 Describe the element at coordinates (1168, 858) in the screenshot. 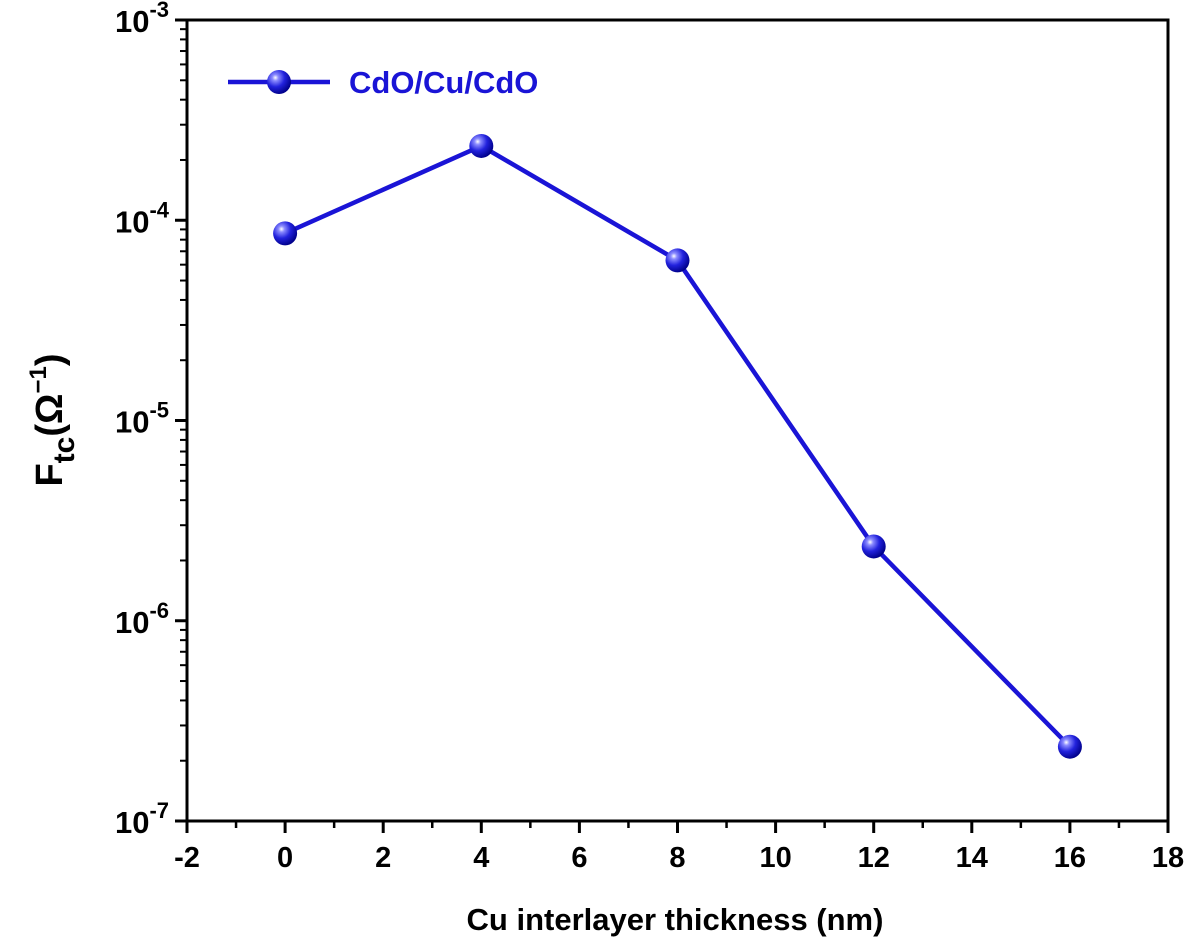

I see `x-tick-label: 18` at that location.